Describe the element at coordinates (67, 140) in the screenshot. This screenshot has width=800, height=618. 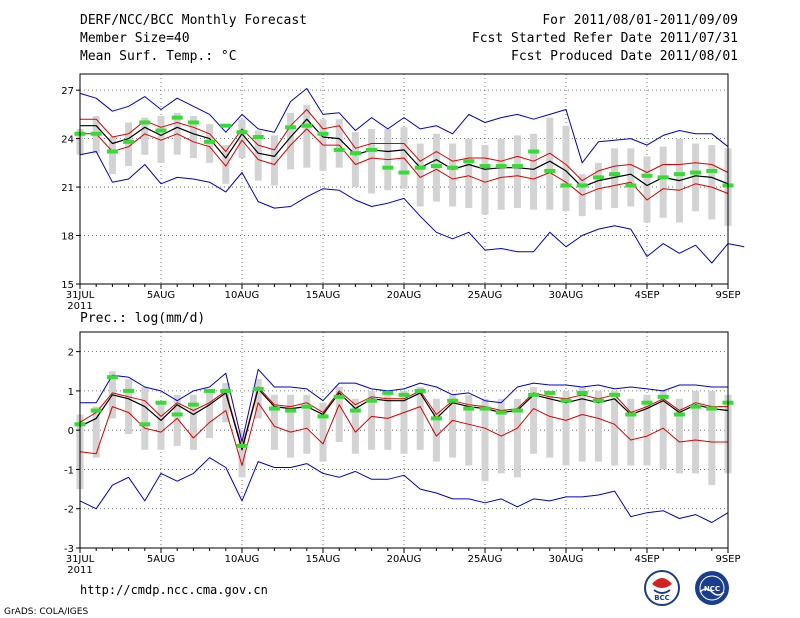
I see `temp-ytick-label: 24` at that location.